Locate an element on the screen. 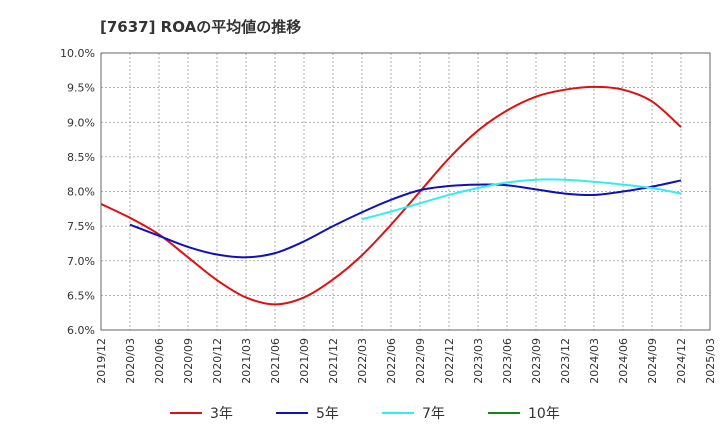  y-tick-label: 10.0% is located at coordinates (77, 53).